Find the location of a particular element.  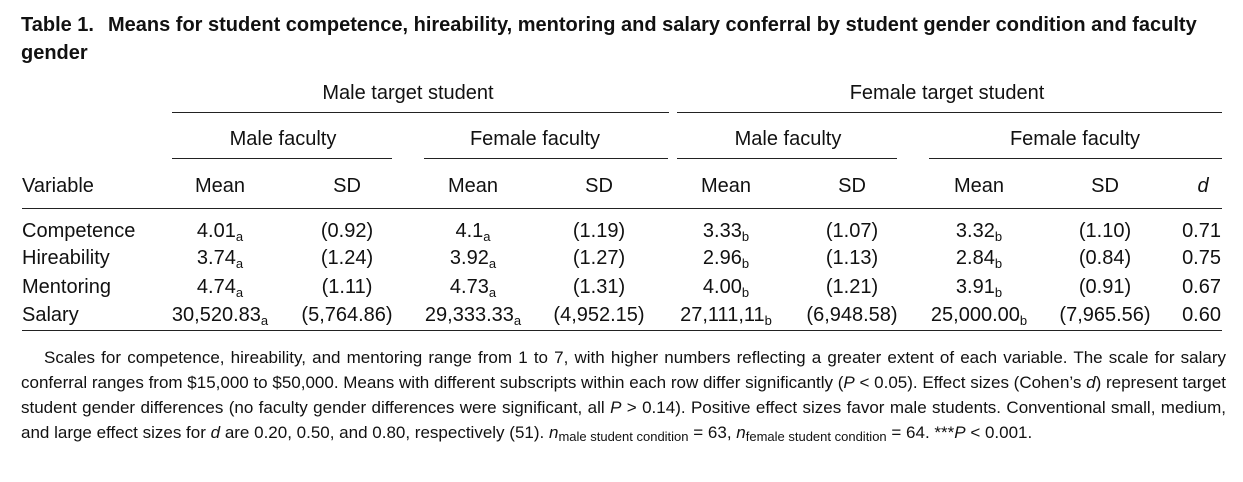

mean-value: 4.1a is located at coordinates (473, 232).